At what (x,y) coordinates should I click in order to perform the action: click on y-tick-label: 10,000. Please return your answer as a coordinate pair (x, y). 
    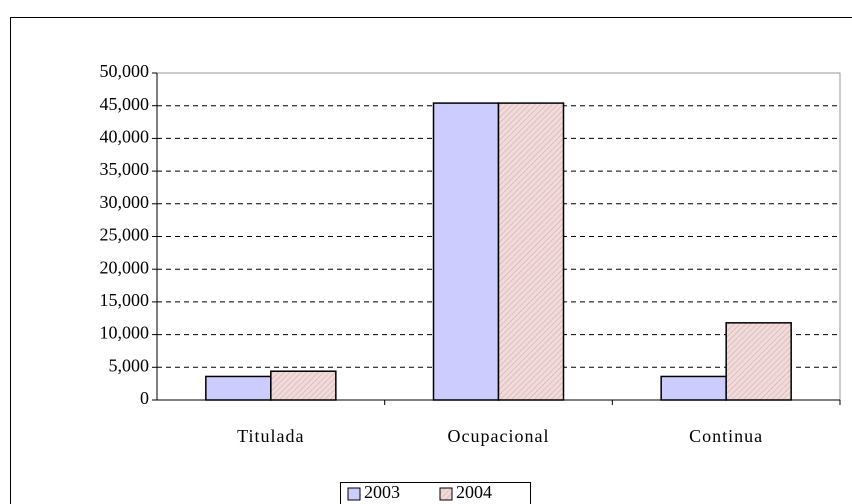
    Looking at the image, I should click on (125, 333).